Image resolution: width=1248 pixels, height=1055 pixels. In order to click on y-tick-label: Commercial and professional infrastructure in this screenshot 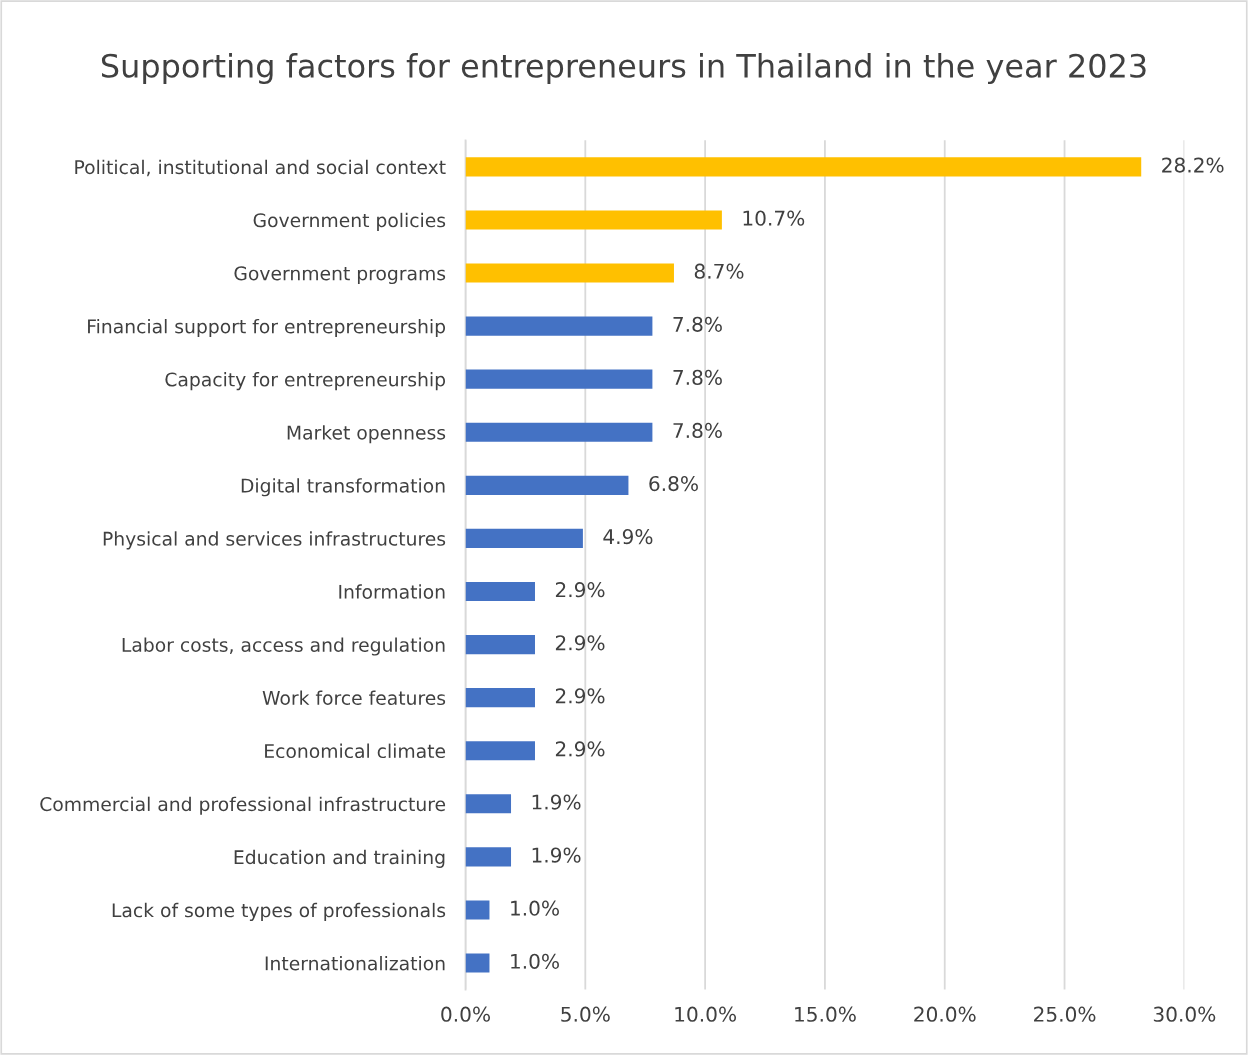, I will do `click(243, 805)`.